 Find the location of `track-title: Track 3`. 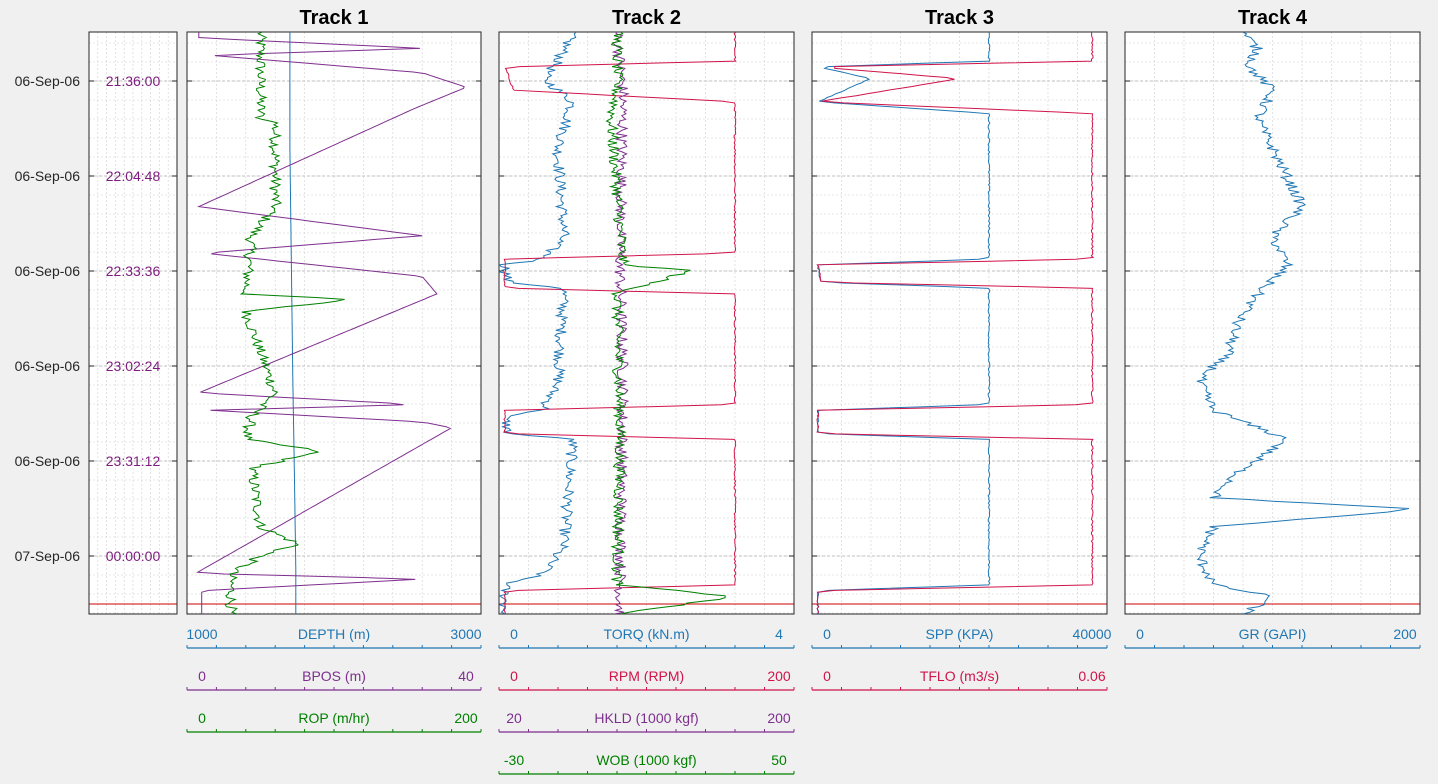

track-title: Track 3 is located at coordinates (959, 18).